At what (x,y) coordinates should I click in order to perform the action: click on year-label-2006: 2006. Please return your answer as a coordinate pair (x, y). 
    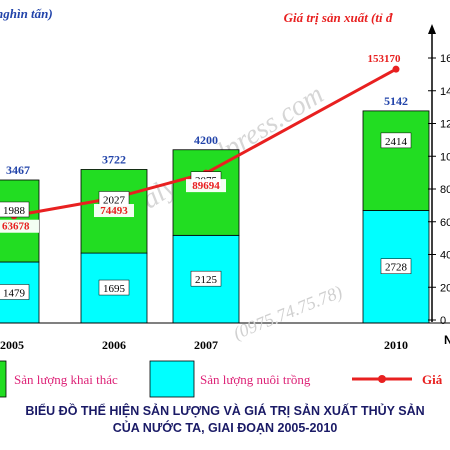
    Looking at the image, I should click on (114, 345).